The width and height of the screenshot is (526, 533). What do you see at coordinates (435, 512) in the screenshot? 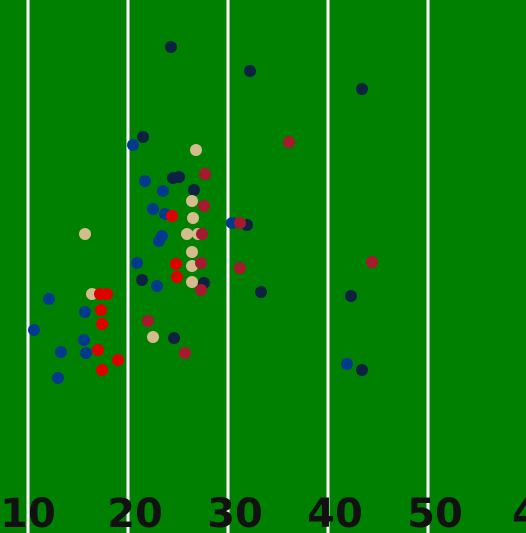
I see `yard-number-50: 50` at bounding box center [435, 512].